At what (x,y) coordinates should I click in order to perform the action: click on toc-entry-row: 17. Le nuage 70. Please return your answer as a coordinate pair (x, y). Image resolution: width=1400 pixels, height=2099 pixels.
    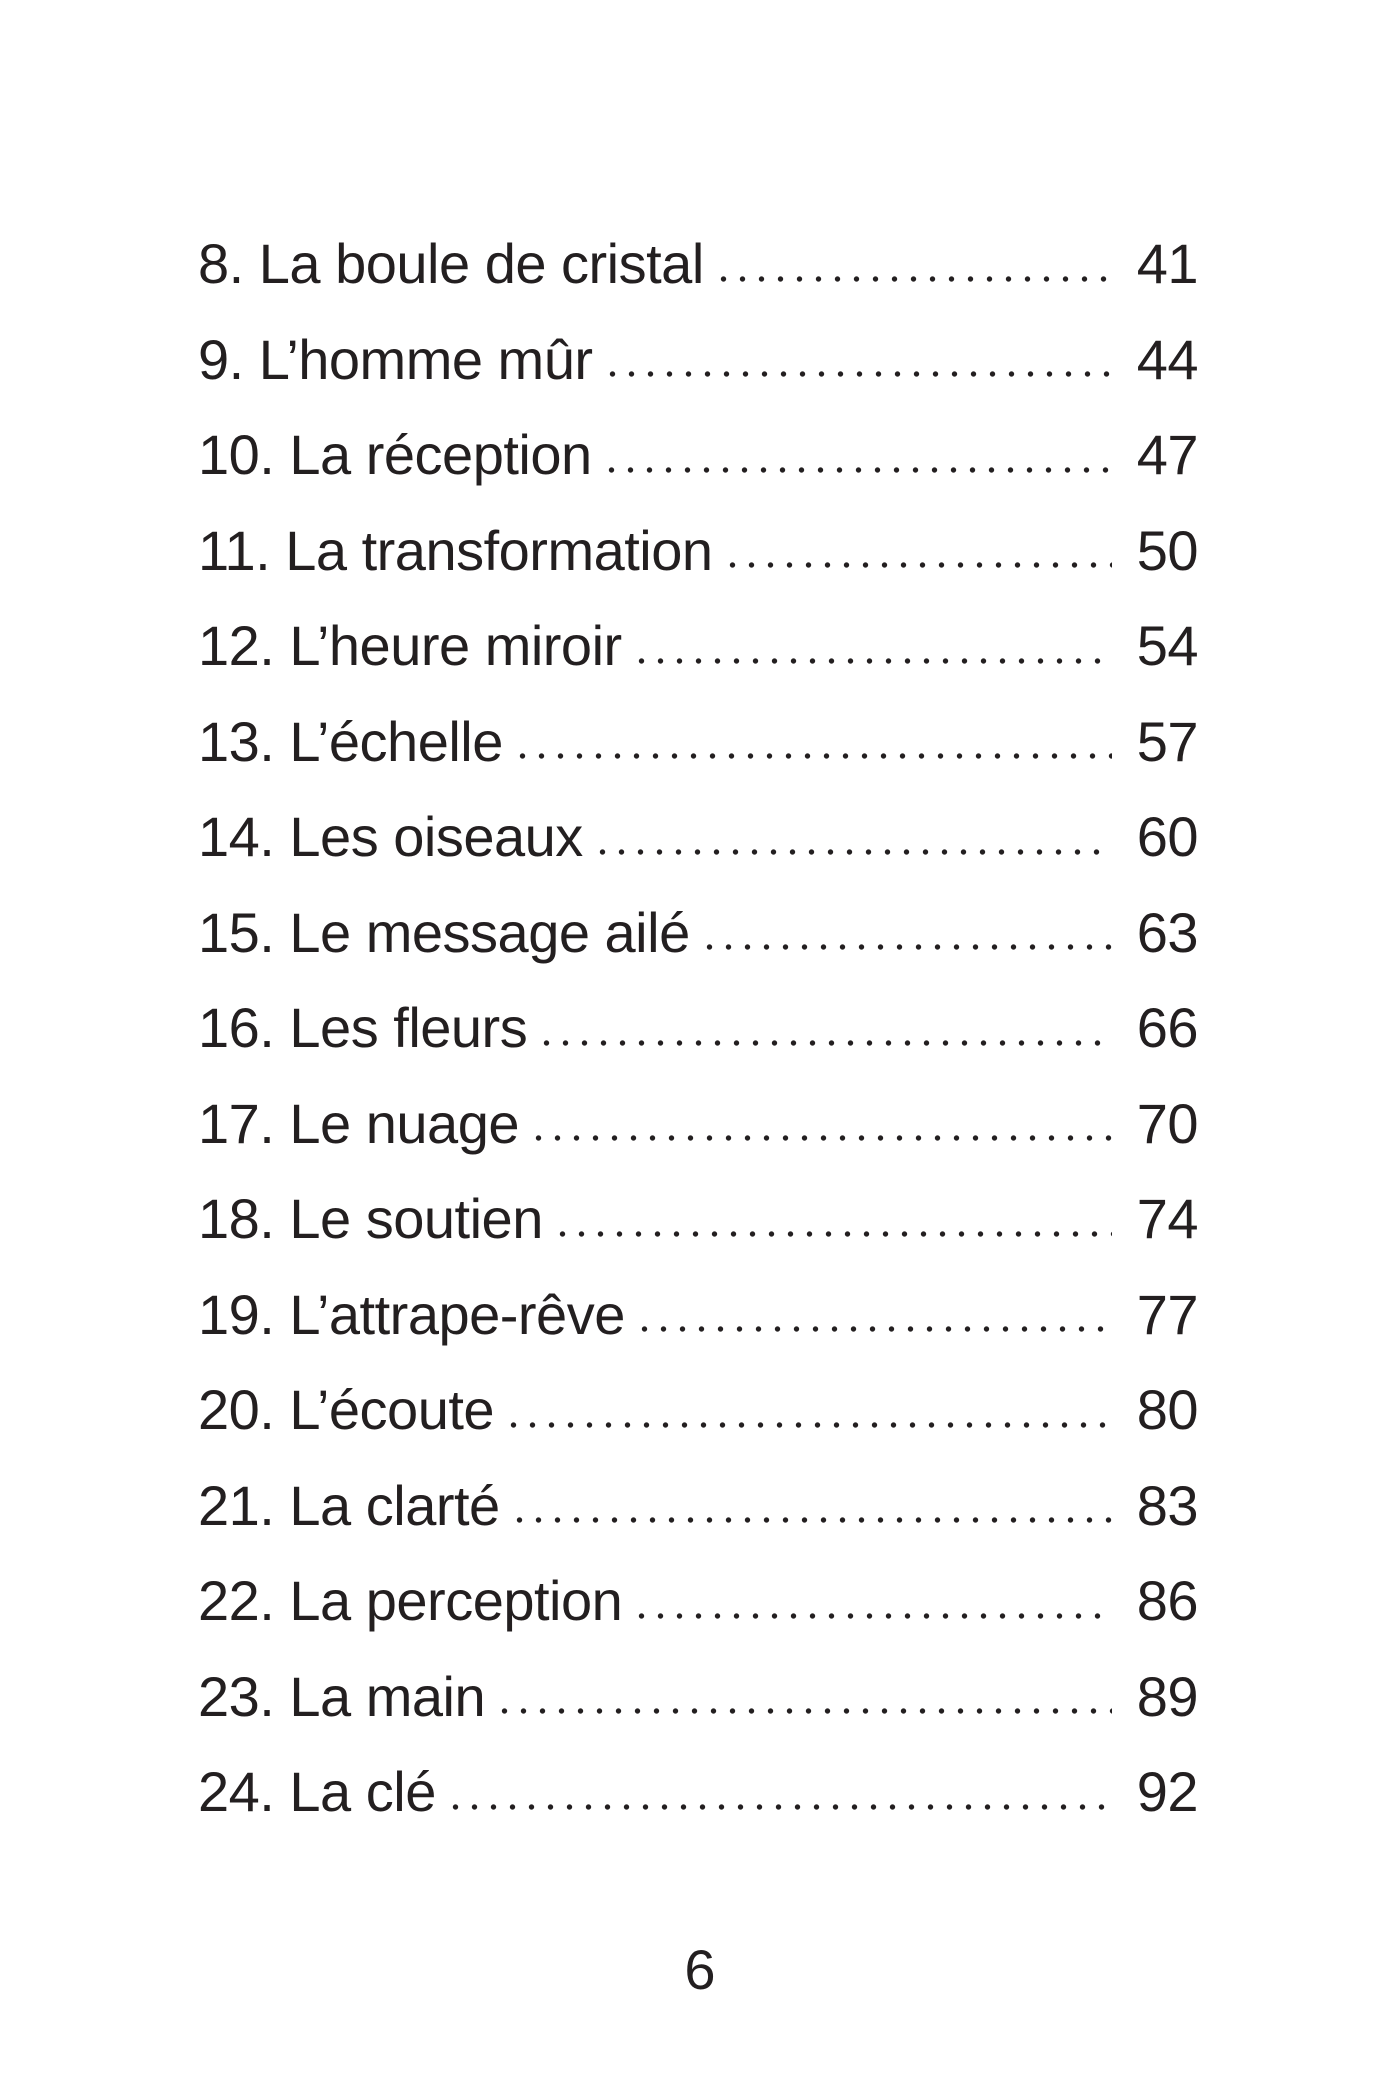
    Looking at the image, I should click on (698, 1123).